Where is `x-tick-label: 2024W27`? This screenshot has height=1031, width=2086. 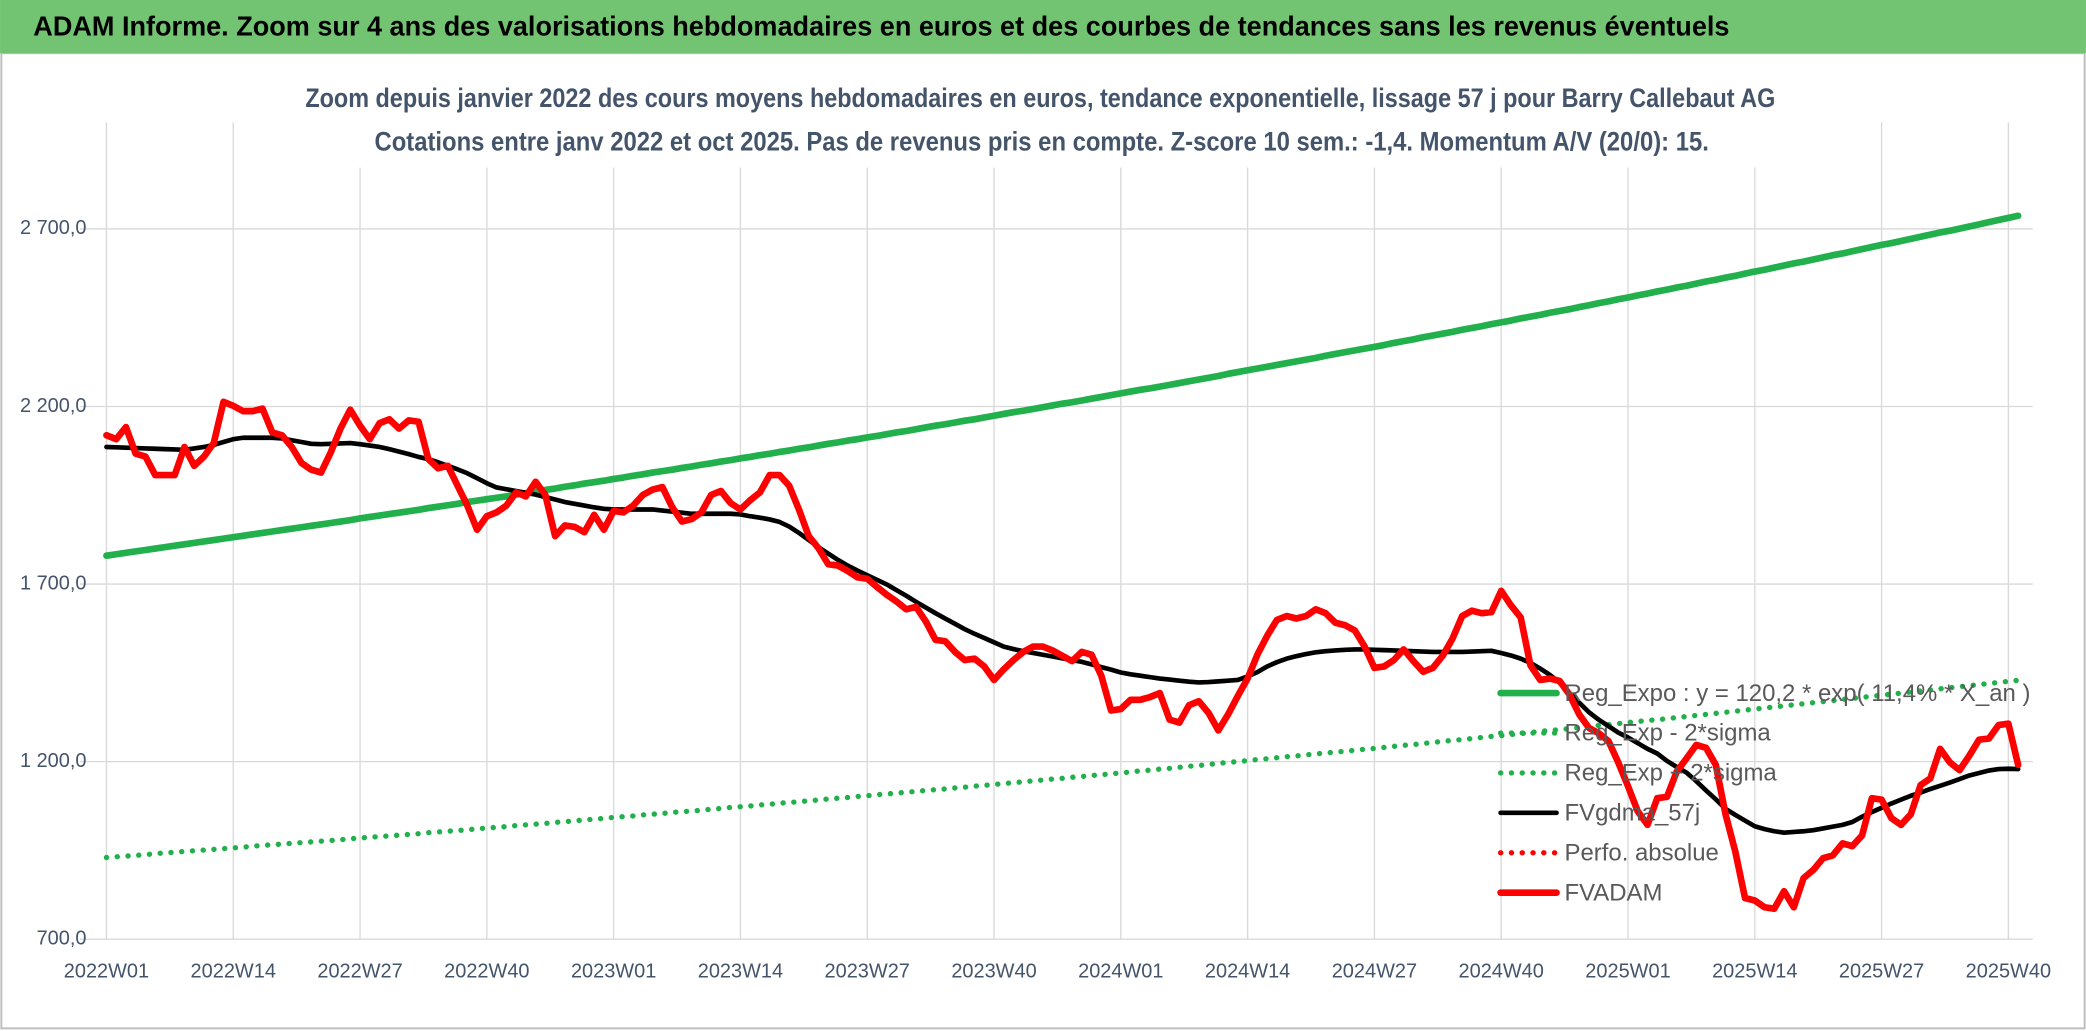
x-tick-label: 2024W27 is located at coordinates (1374, 972).